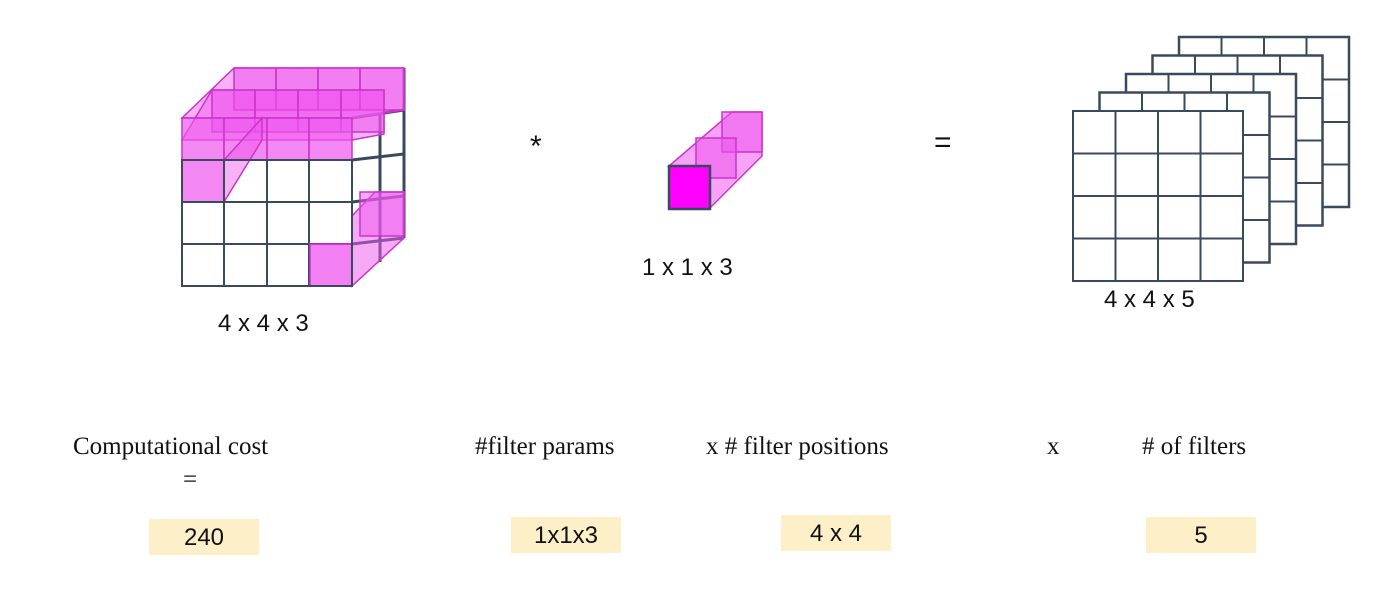  I want to click on filters-value-box: 5, so click(1201, 535).